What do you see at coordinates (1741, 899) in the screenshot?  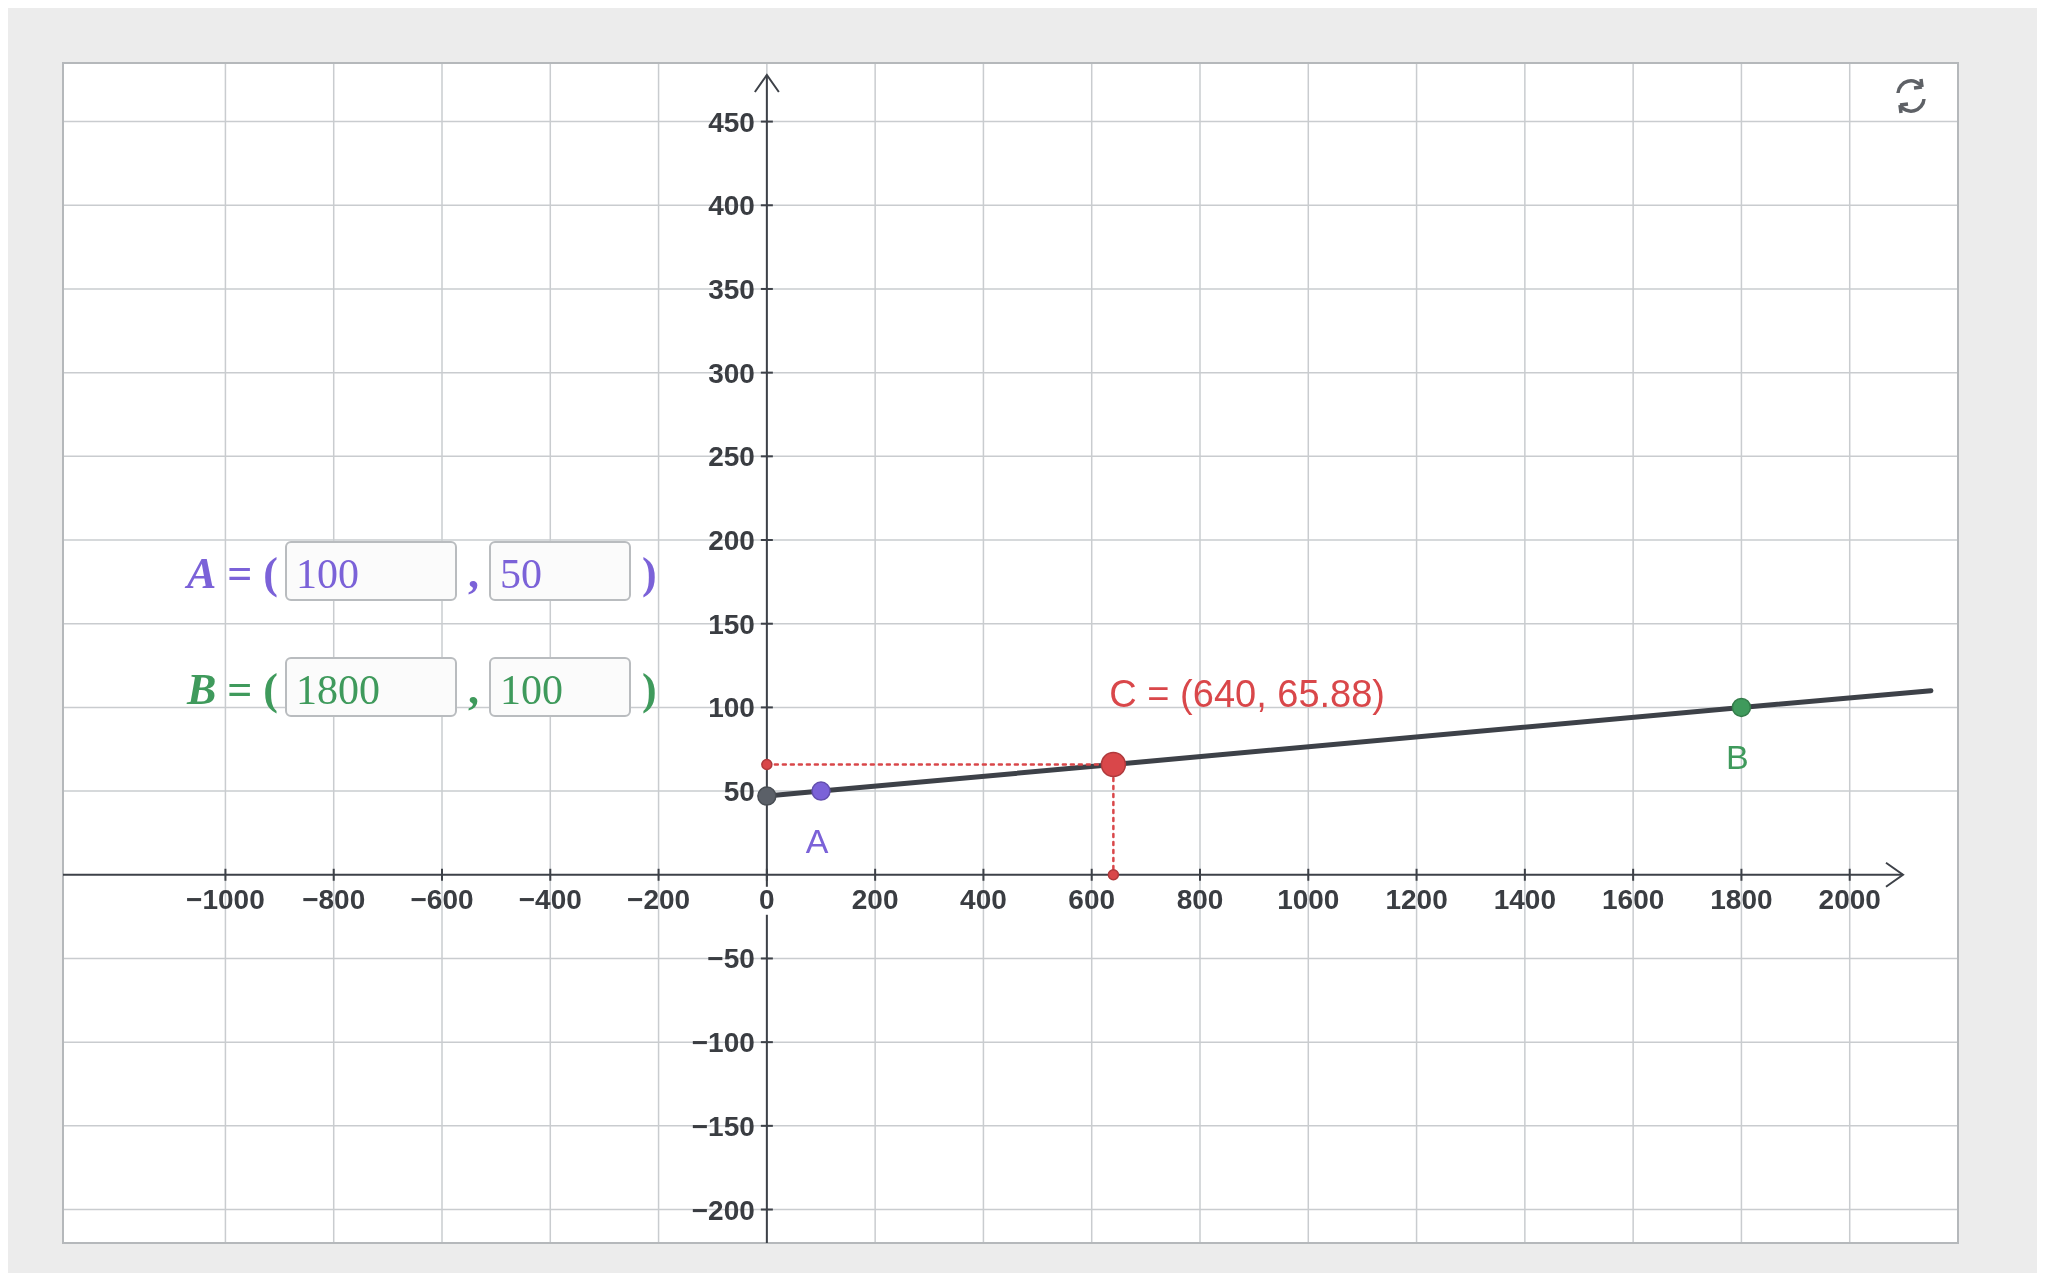 I see `x-tick-label: 1800` at bounding box center [1741, 899].